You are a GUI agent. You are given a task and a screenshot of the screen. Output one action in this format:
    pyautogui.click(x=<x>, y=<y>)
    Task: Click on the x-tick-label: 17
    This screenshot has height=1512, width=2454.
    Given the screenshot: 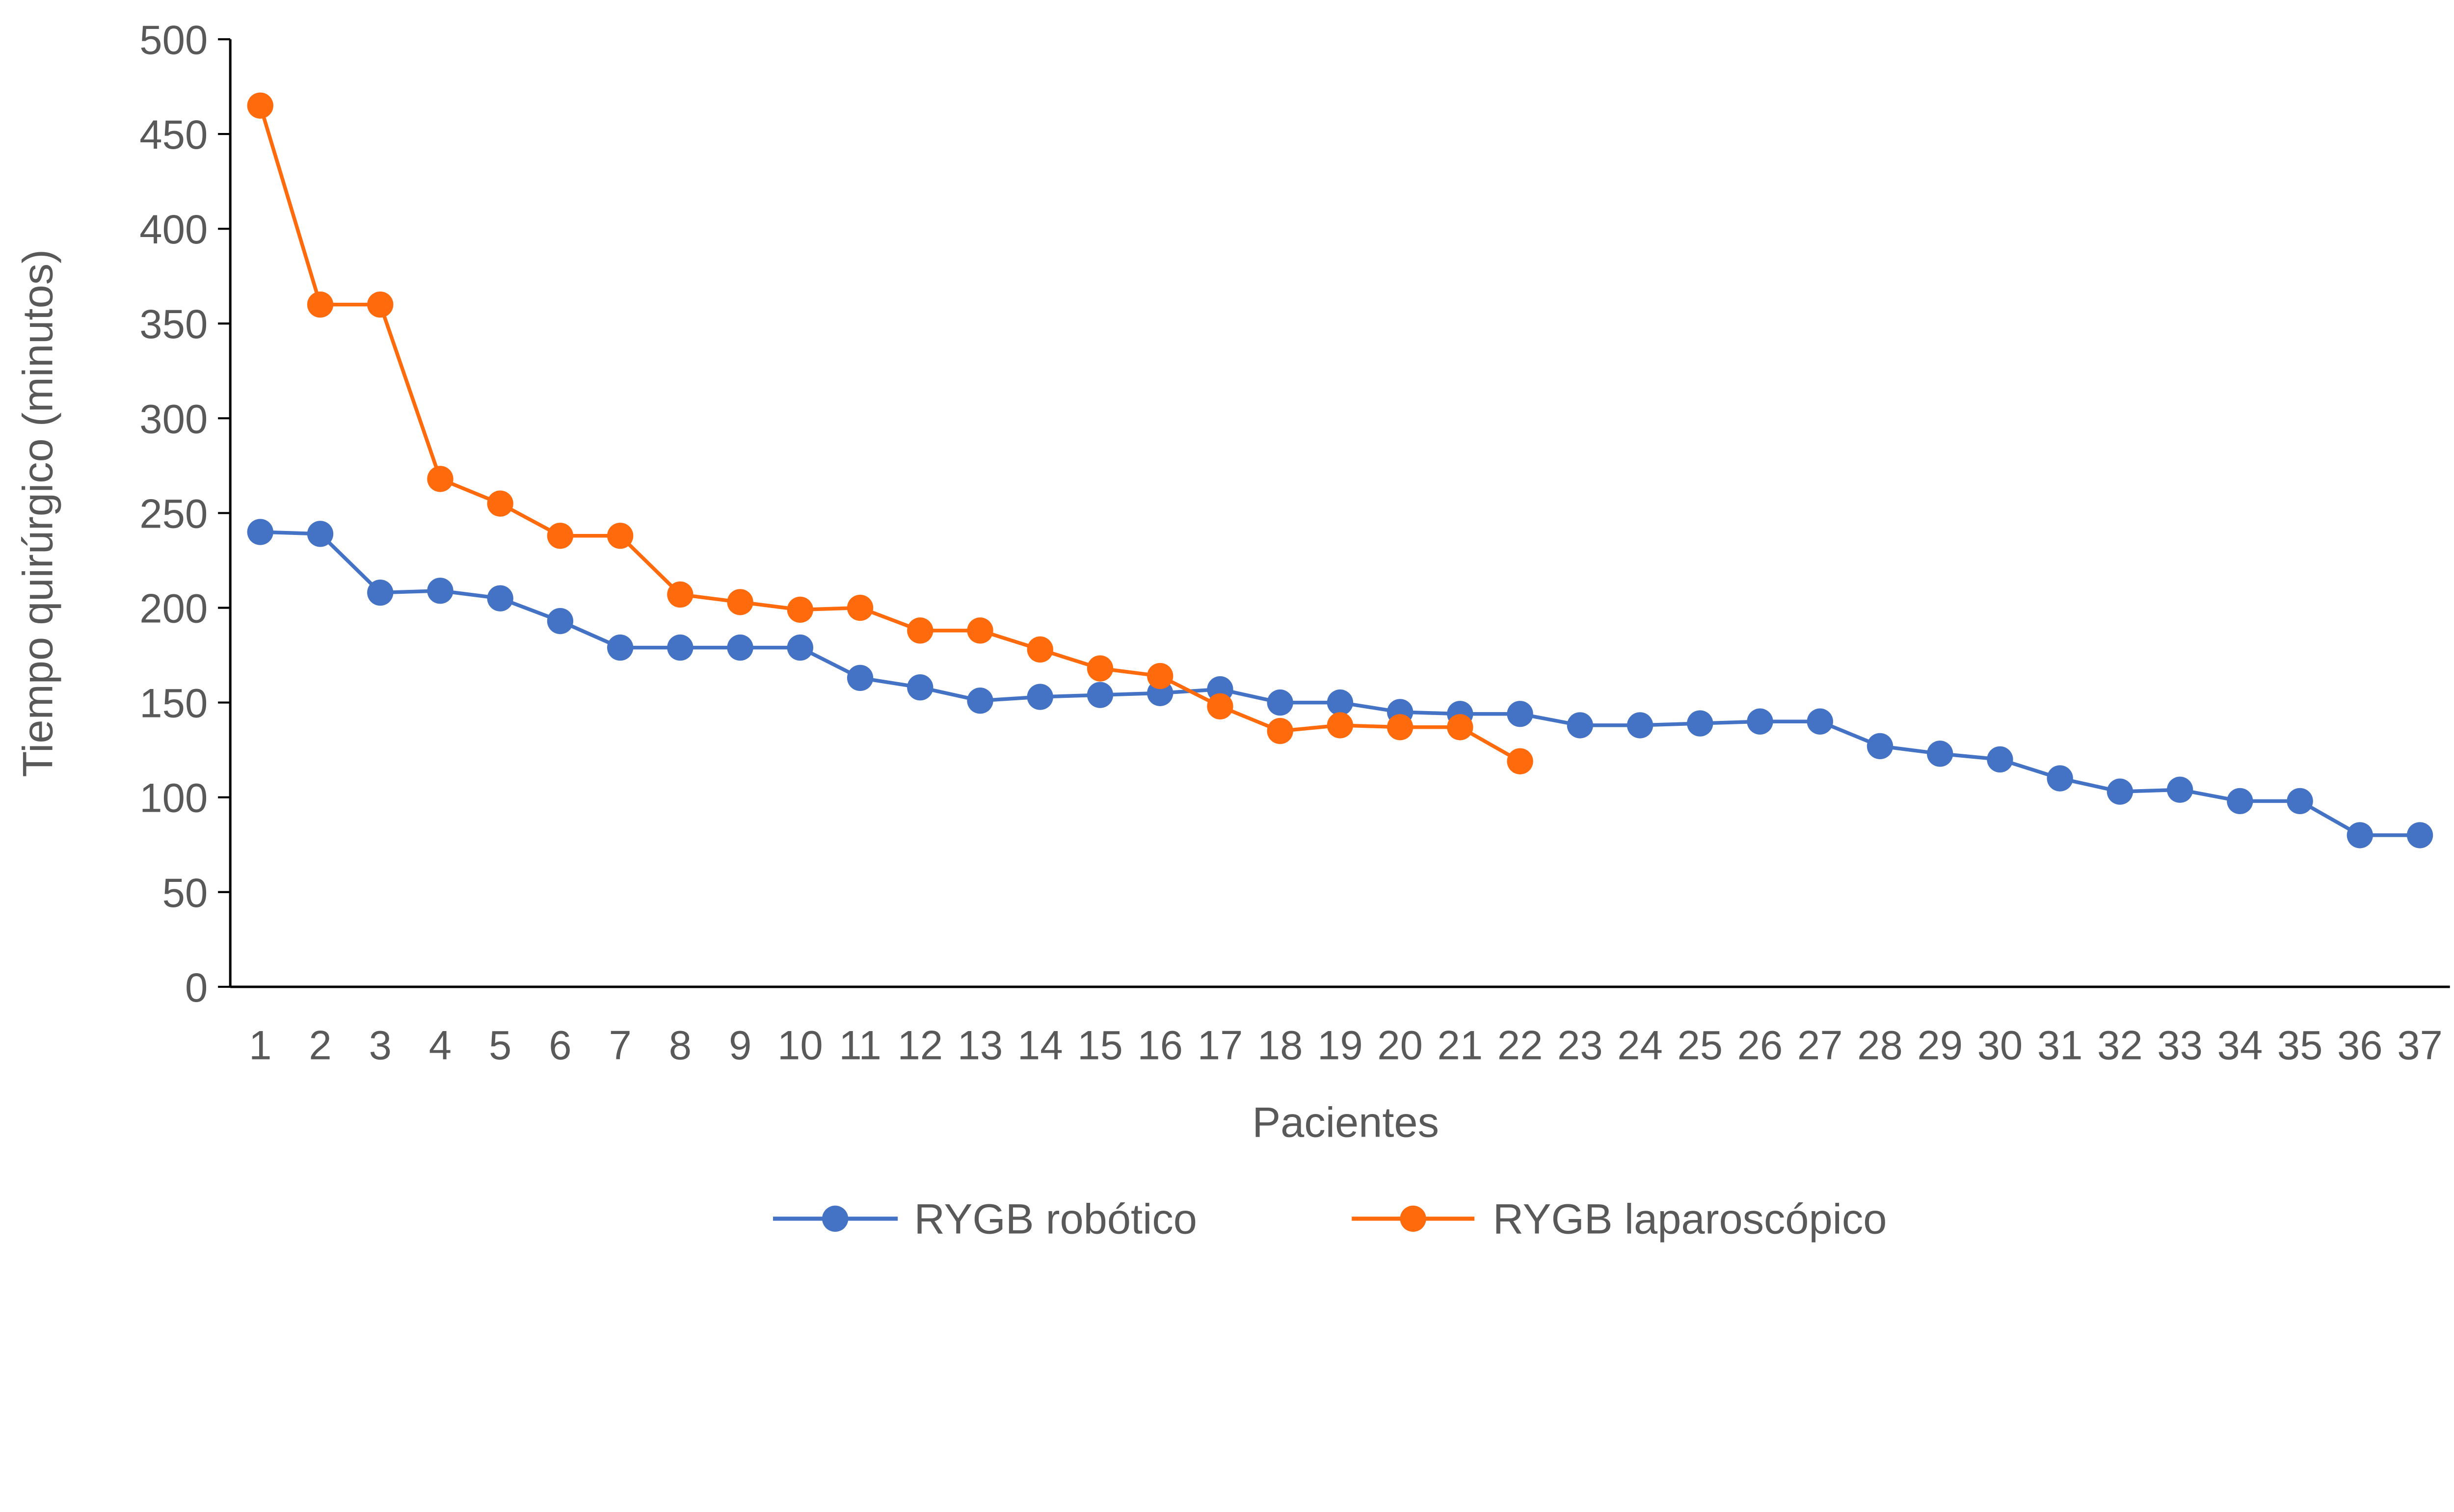 What is the action you would take?
    pyautogui.click(x=1220, y=1045)
    